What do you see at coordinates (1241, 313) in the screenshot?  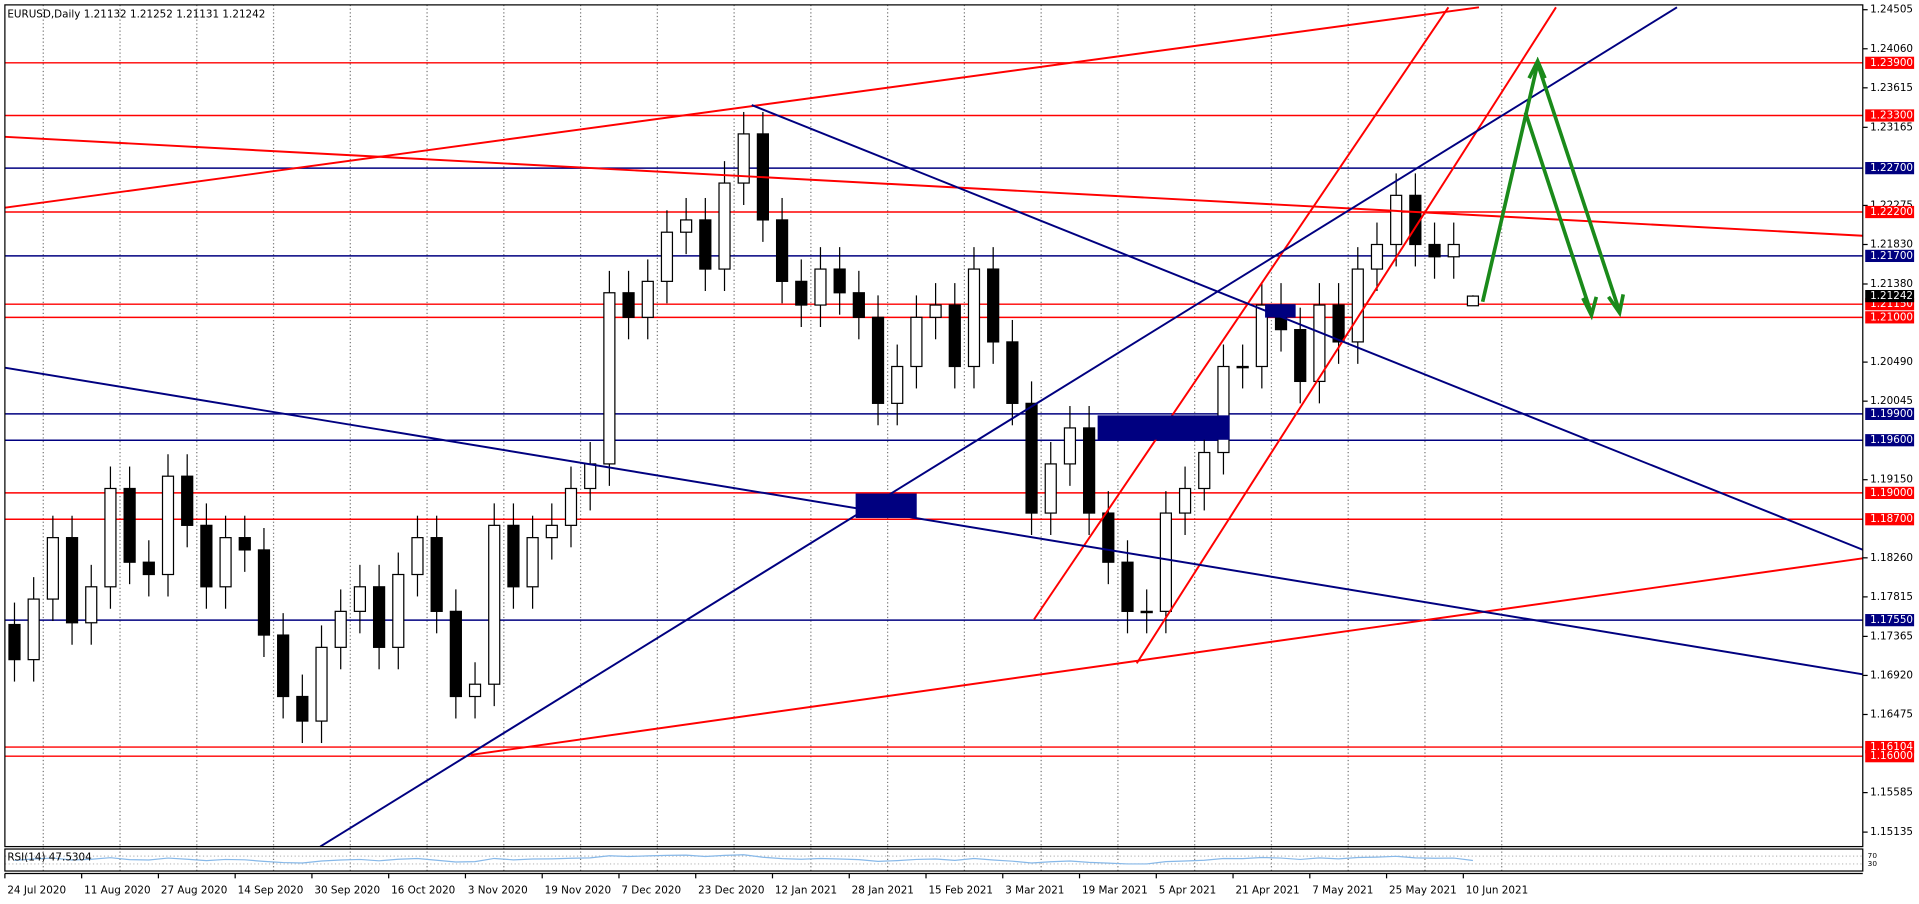 I see `channel-line` at bounding box center [1241, 313].